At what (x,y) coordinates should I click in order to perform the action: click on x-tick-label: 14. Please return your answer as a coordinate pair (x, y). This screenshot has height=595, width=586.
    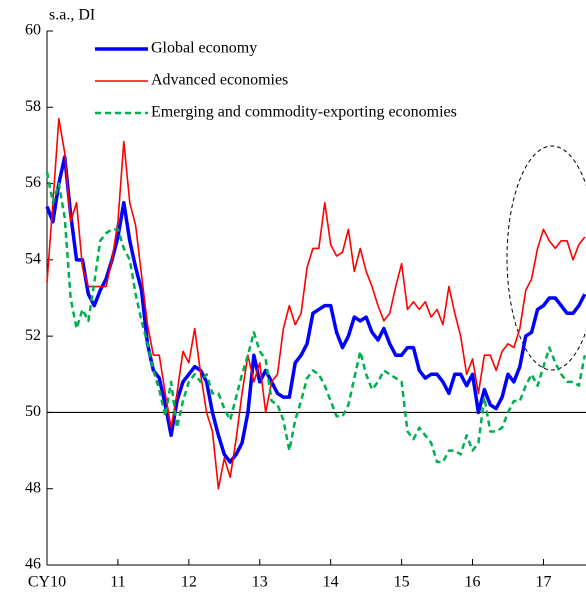
    Looking at the image, I should click on (331, 582).